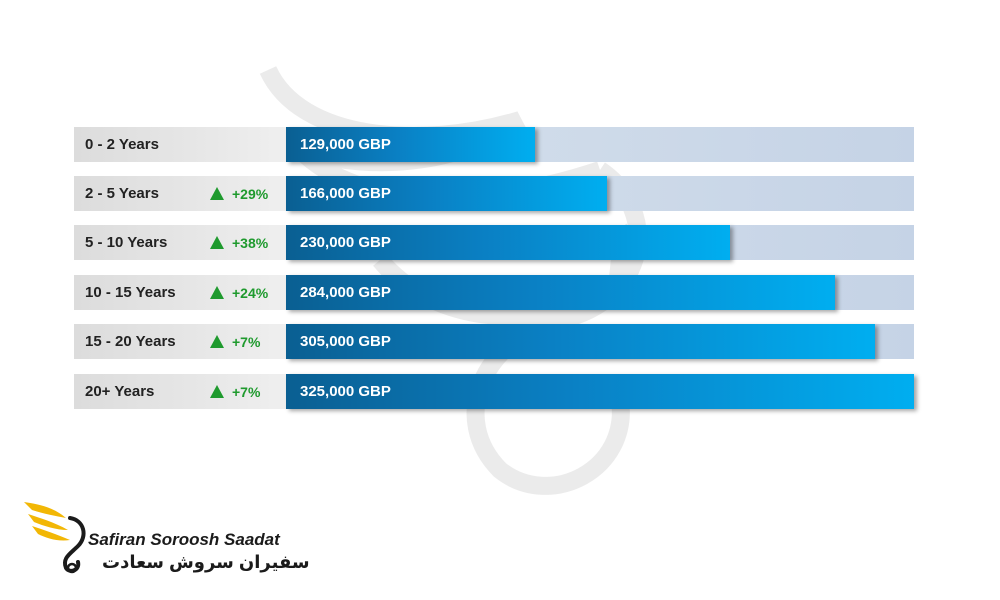 This screenshot has height=600, width=1000. What do you see at coordinates (345, 391) in the screenshot?
I see `bar-value-label: 325,000 GBP` at bounding box center [345, 391].